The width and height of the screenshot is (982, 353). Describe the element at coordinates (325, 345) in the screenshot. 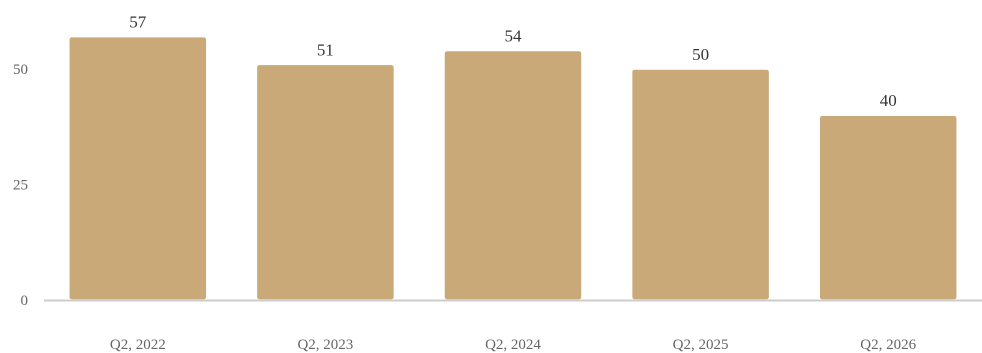

I see `x-tick-label: Q2, 2023` at that location.